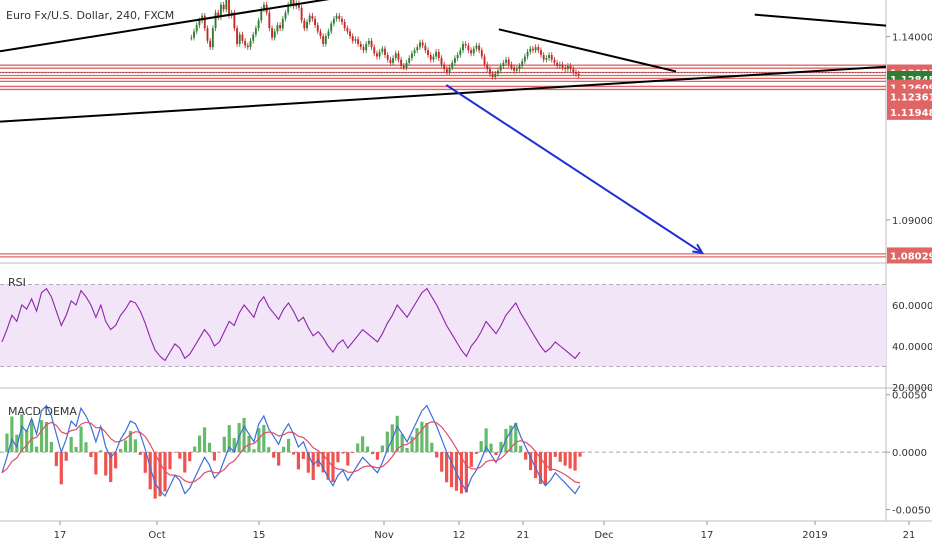 The height and width of the screenshot is (554, 932). Describe the element at coordinates (911, 113) in the screenshot. I see `price-tag-label: 1.11948` at that location.